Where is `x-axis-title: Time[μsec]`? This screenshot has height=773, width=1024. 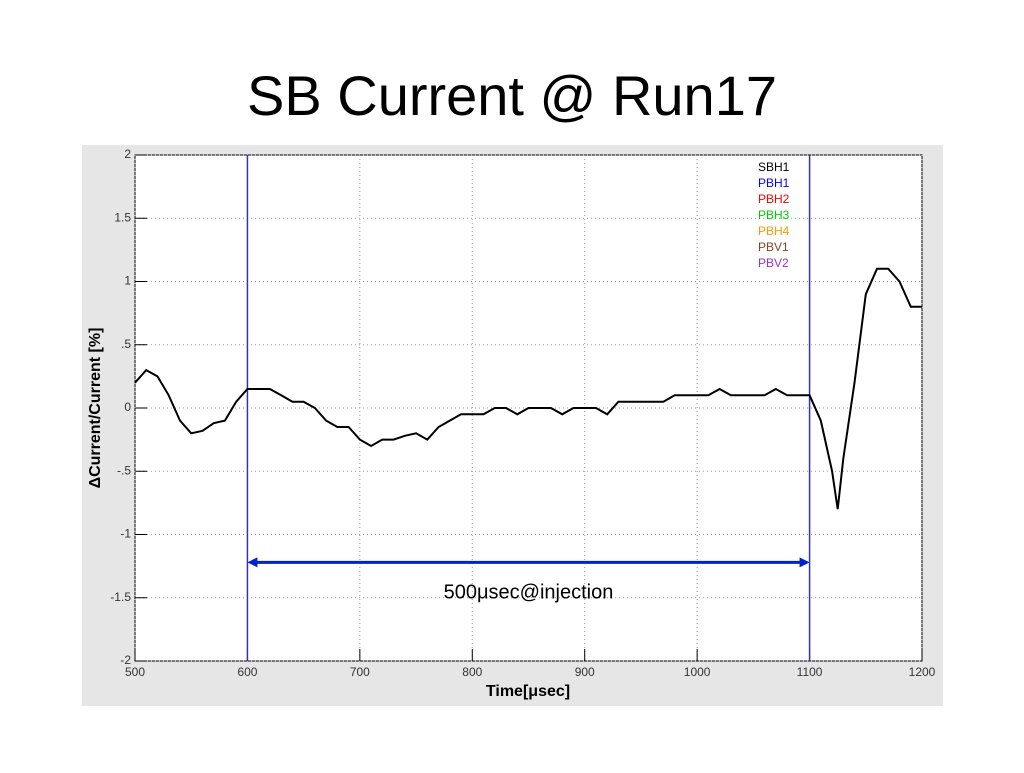
x-axis-title: Time[μsec] is located at coordinates (528, 691).